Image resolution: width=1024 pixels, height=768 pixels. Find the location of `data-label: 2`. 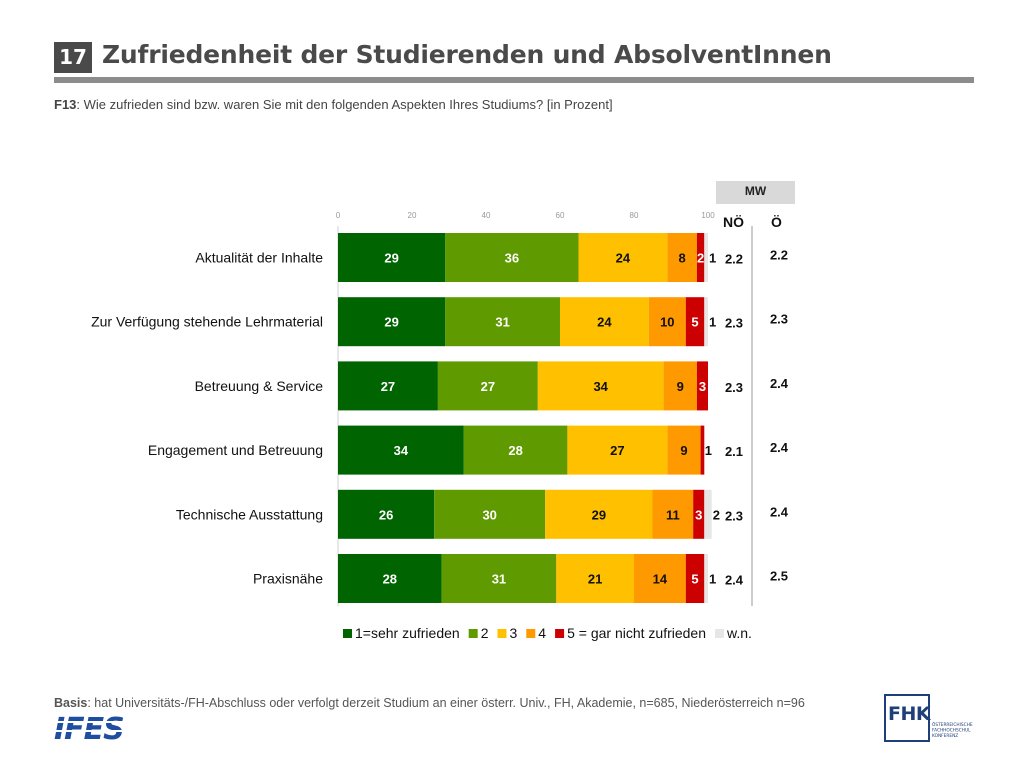

data-label: 2 is located at coordinates (700, 258).